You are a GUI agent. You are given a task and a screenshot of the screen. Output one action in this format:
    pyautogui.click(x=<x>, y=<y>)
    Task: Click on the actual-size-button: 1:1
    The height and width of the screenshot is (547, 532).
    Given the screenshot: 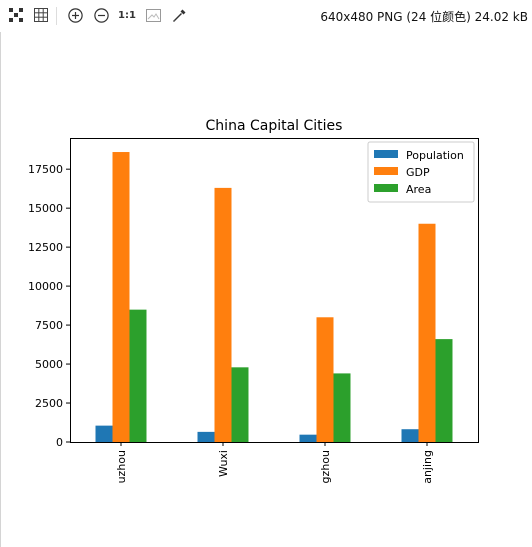 What is the action you would take?
    pyautogui.click(x=127, y=15)
    